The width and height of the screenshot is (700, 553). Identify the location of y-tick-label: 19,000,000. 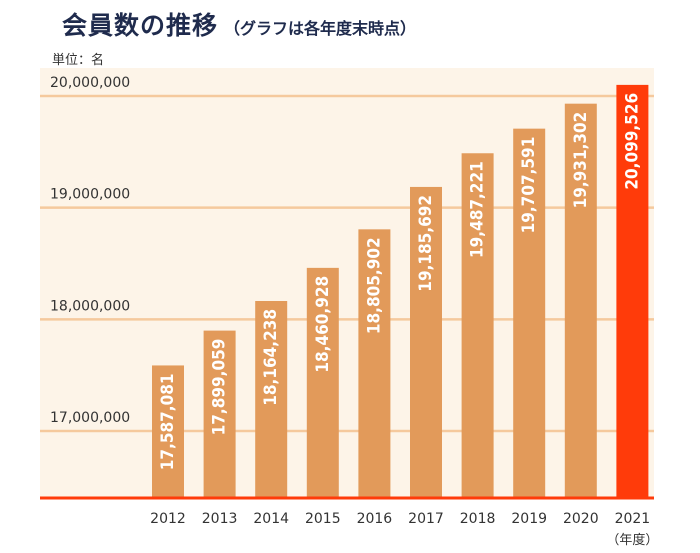
(90, 195).